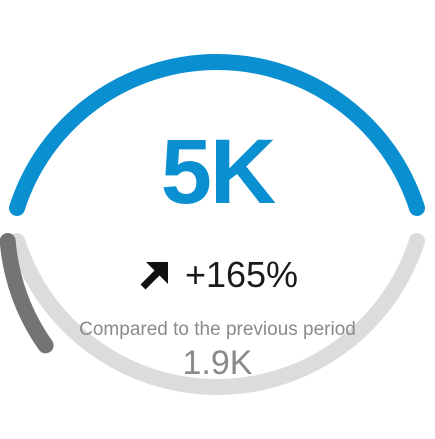 The height and width of the screenshot is (439, 435). Describe the element at coordinates (27, 293) in the screenshot. I see `gauge-previous-arc` at that location.